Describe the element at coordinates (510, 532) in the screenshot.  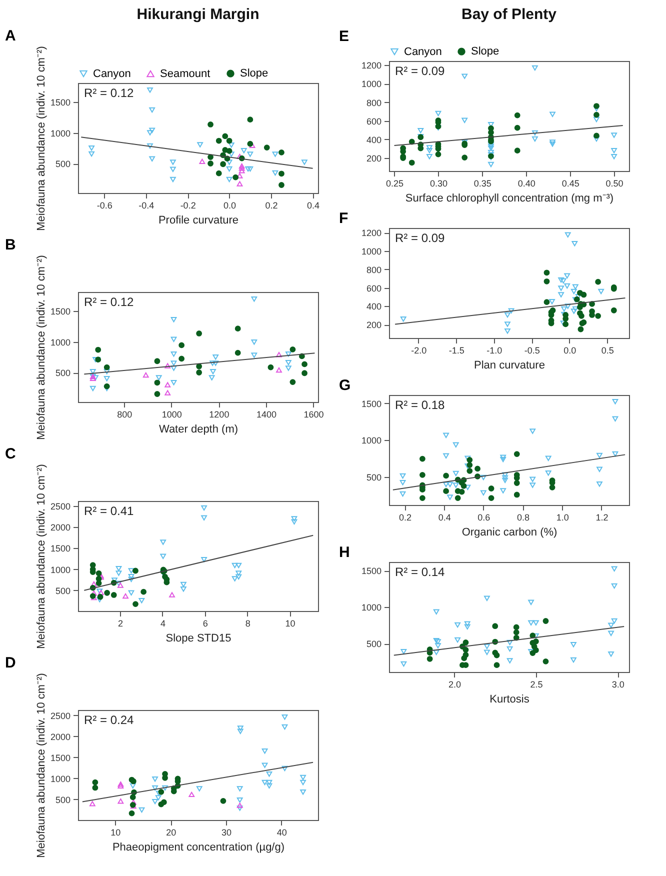
I see `x-axis-title: Organic carbon (%)` at that location.